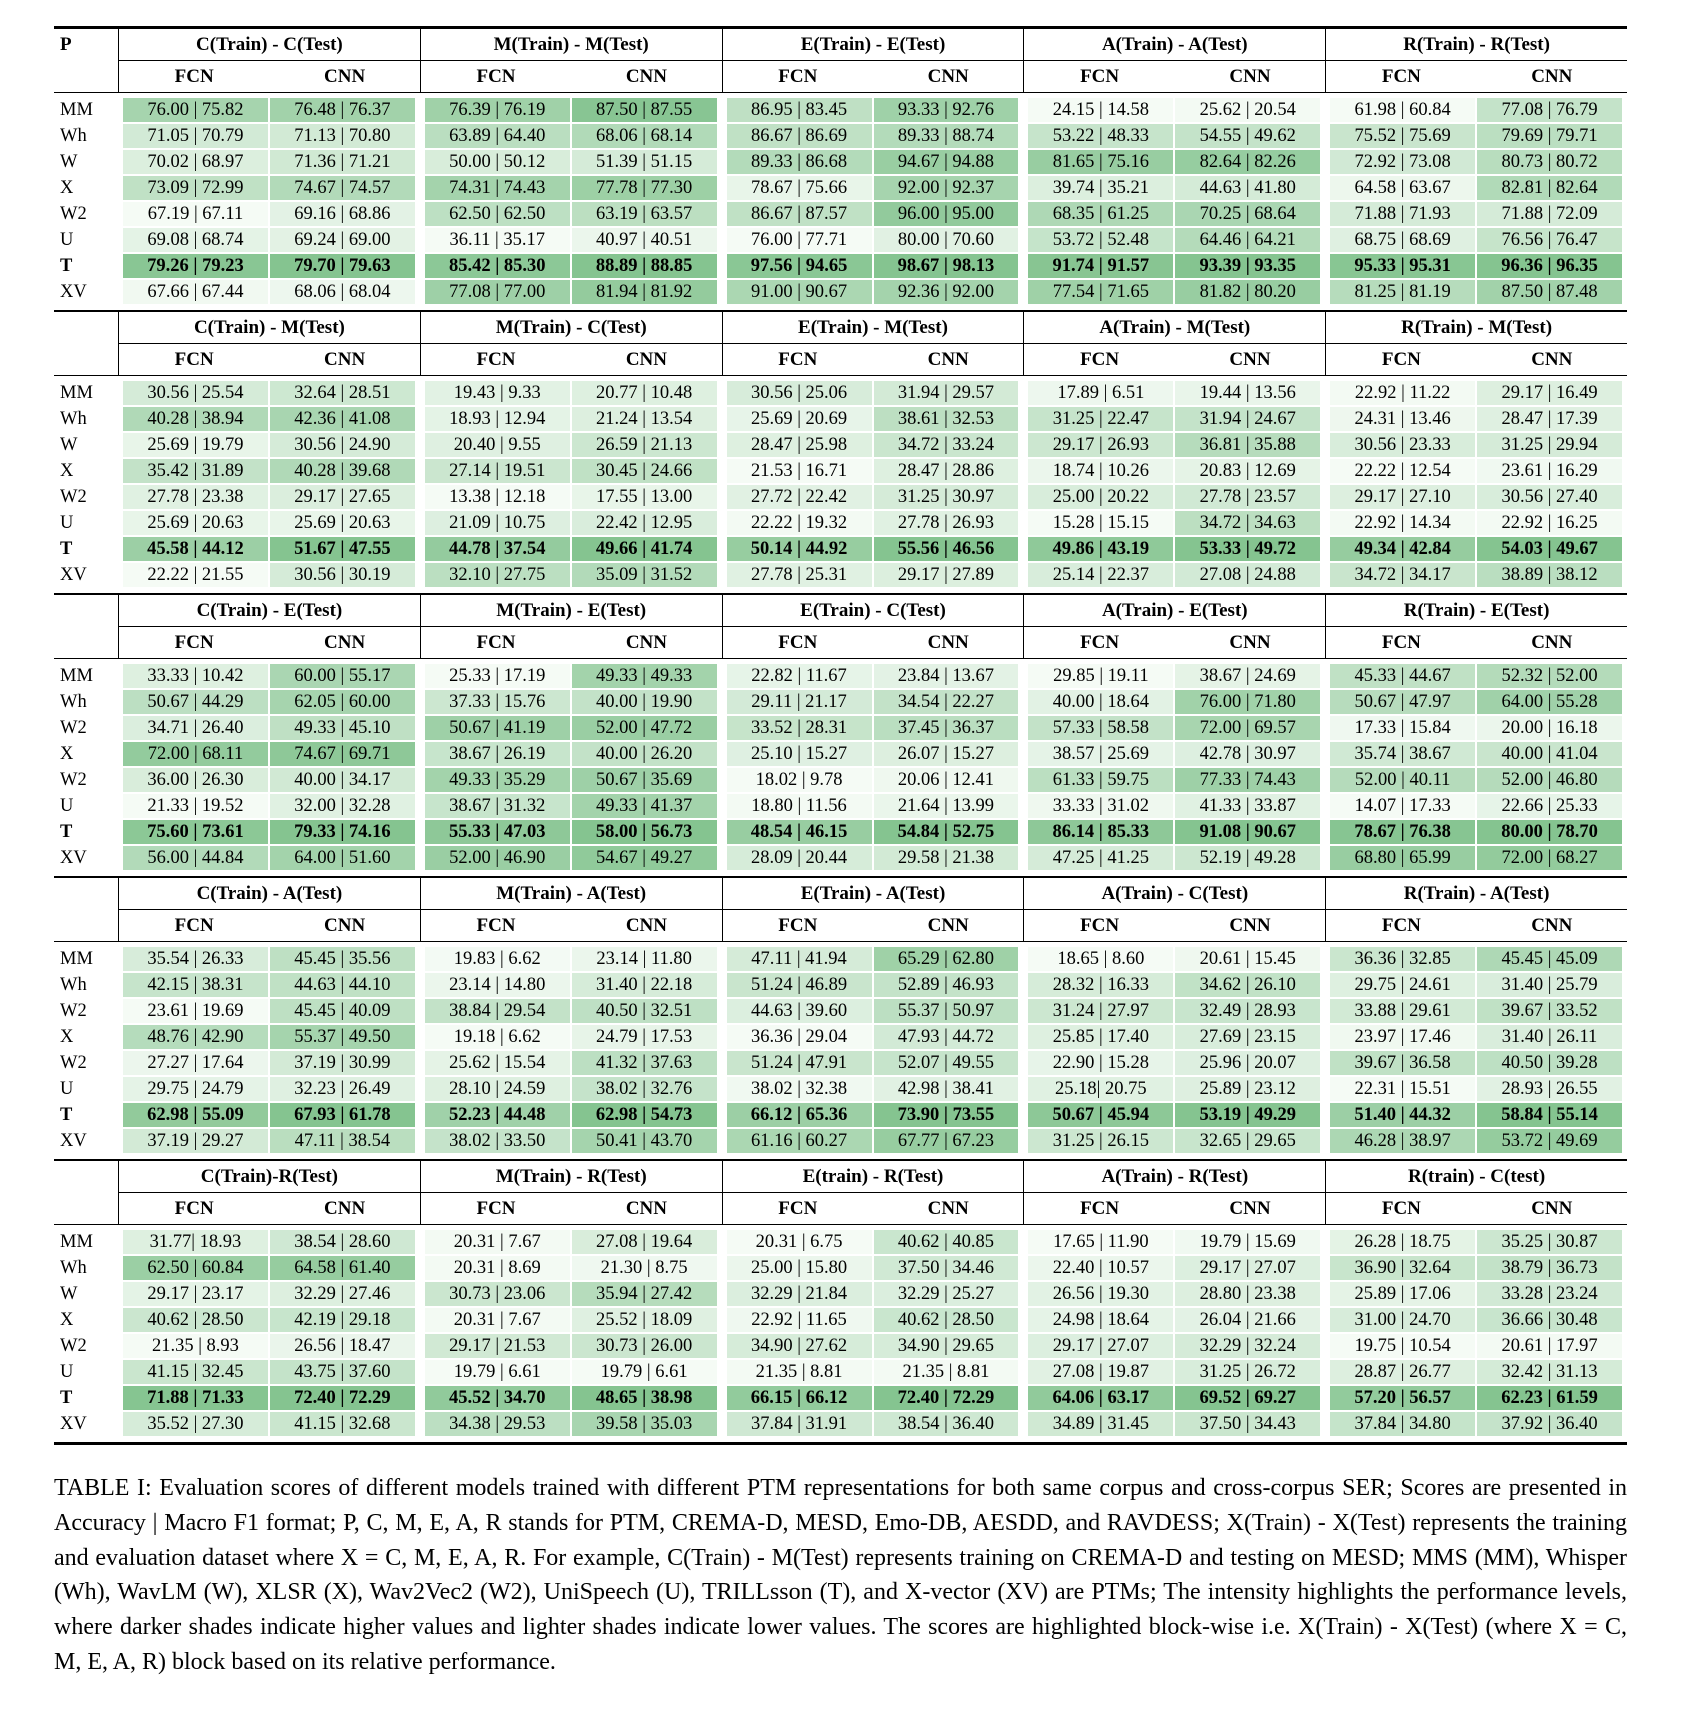  Describe the element at coordinates (946, 1011) in the screenshot. I see `score-cell: 55.37 | 50.97` at that location.